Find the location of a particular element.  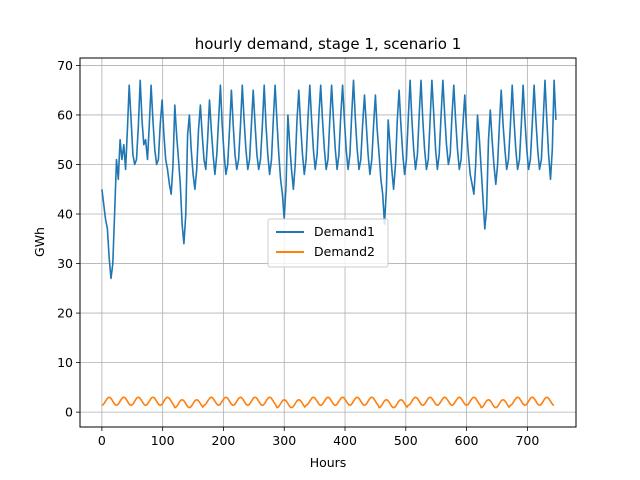

y-axis-label: GWh is located at coordinates (39, 242).